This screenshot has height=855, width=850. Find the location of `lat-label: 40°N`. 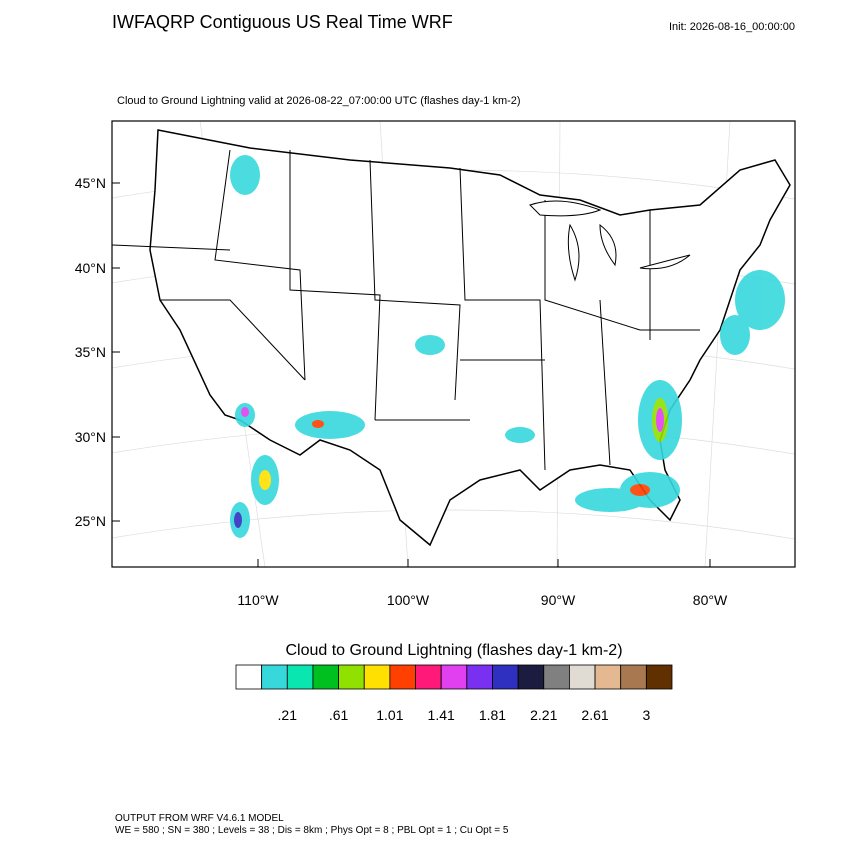

lat-label: 40°N is located at coordinates (90, 268).